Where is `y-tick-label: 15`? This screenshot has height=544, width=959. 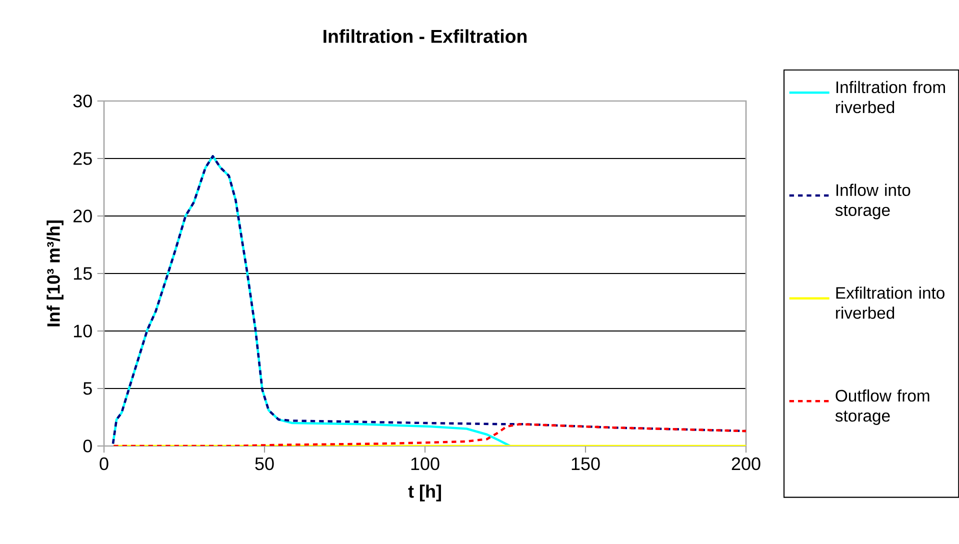 y-tick-label: 15 is located at coordinates (83, 273).